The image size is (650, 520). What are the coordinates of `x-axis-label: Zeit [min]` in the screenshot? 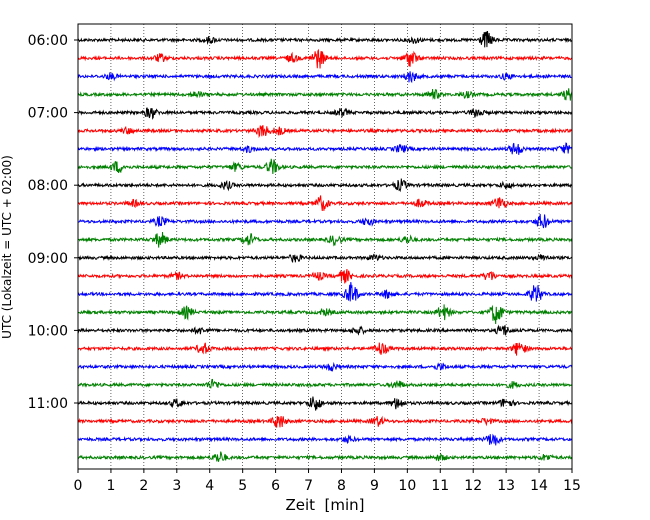 It's located at (324, 505).